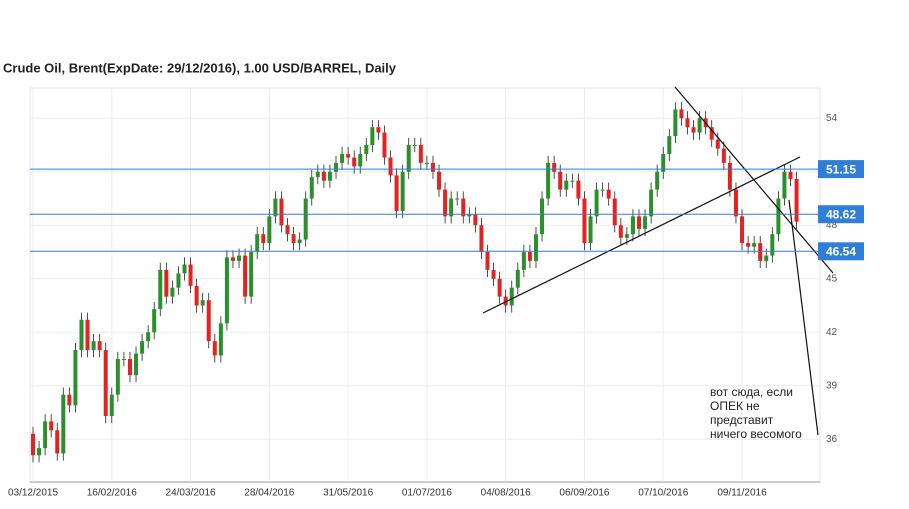  Describe the element at coordinates (348, 493) in the screenshot. I see `x-tick-label: 31/05/2016` at that location.